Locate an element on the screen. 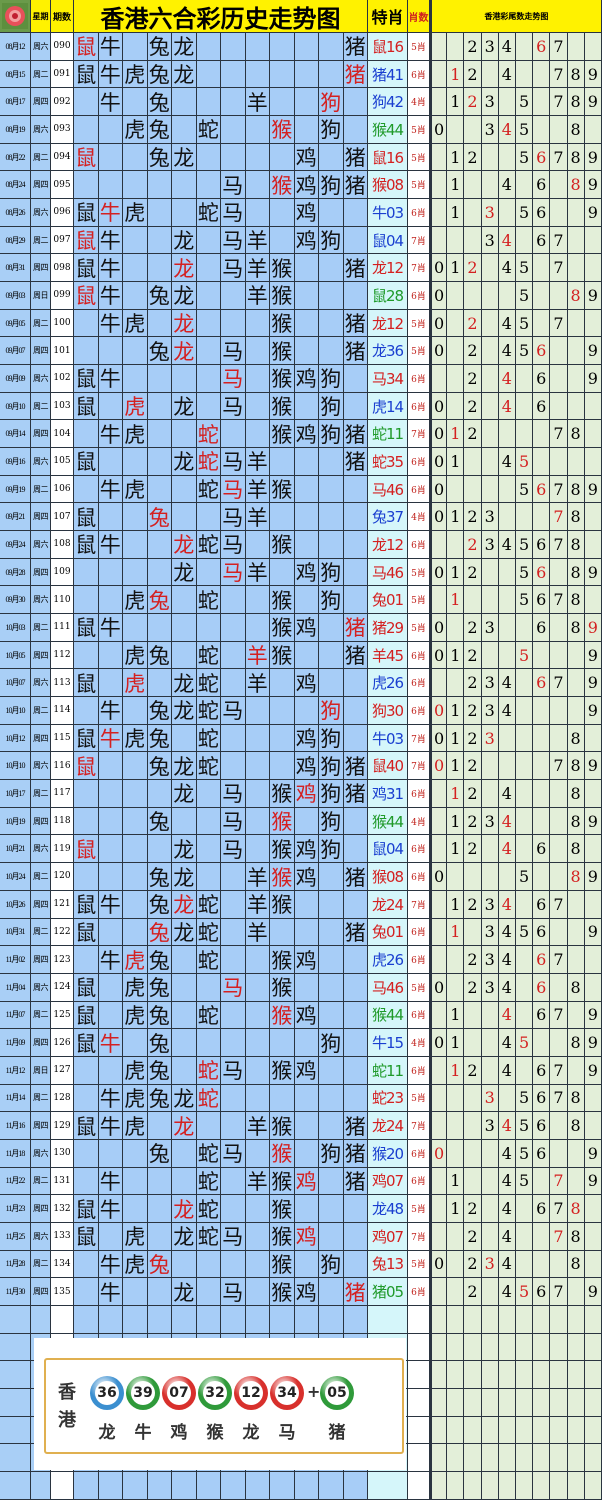  row-count: 5肖 is located at coordinates (419, 1264).